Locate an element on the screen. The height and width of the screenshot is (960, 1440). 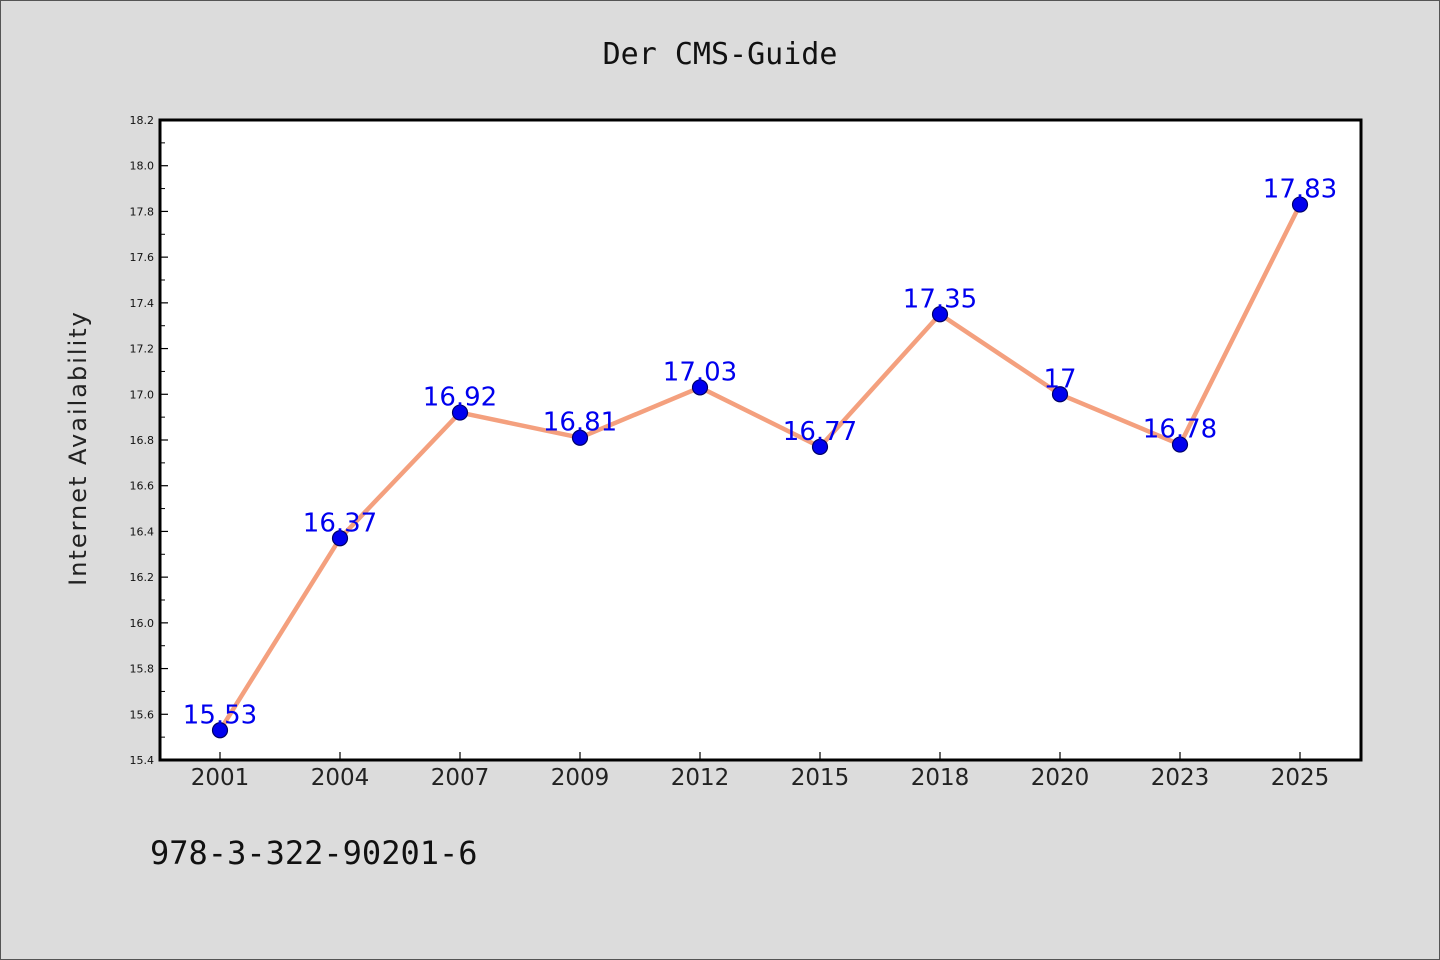
x-axis: 2001 2004 2007 2009 2012 2015 2018 2020 2023 2025 is located at coordinates (760, 771).